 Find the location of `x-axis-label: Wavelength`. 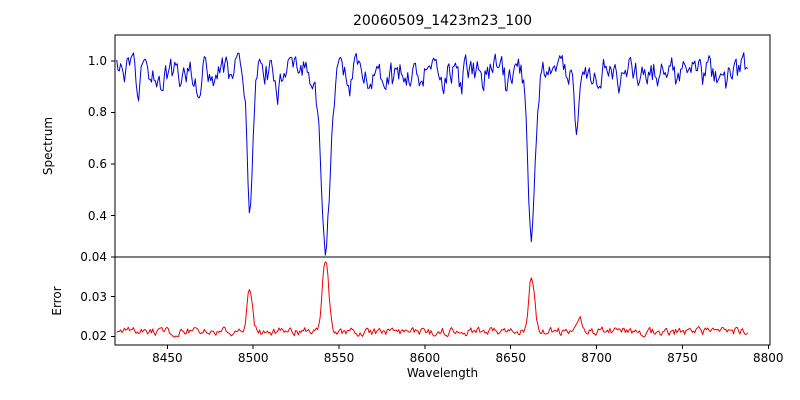

x-axis-label: Wavelength is located at coordinates (442, 373).